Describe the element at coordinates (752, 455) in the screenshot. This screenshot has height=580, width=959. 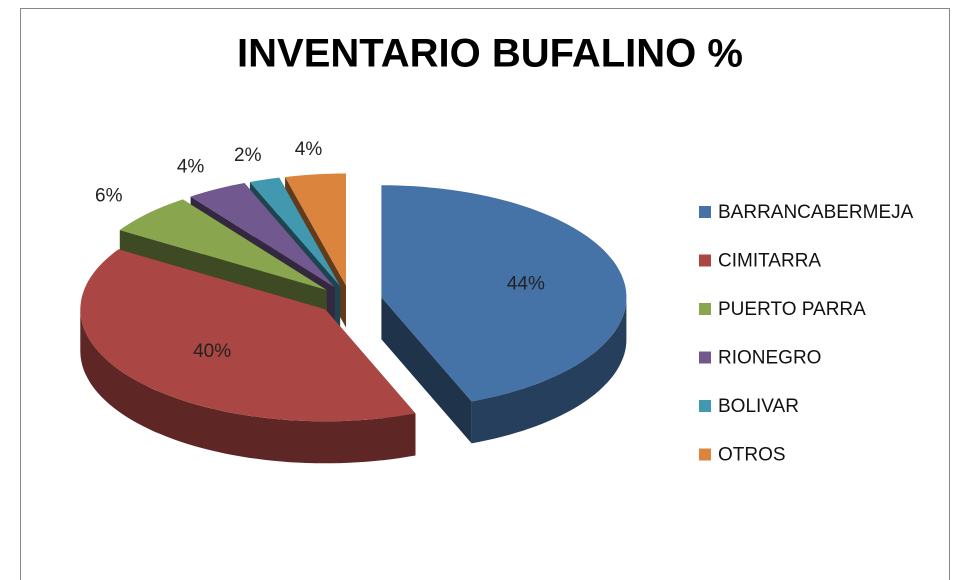
I see `legend-label: OTROS` at that location.